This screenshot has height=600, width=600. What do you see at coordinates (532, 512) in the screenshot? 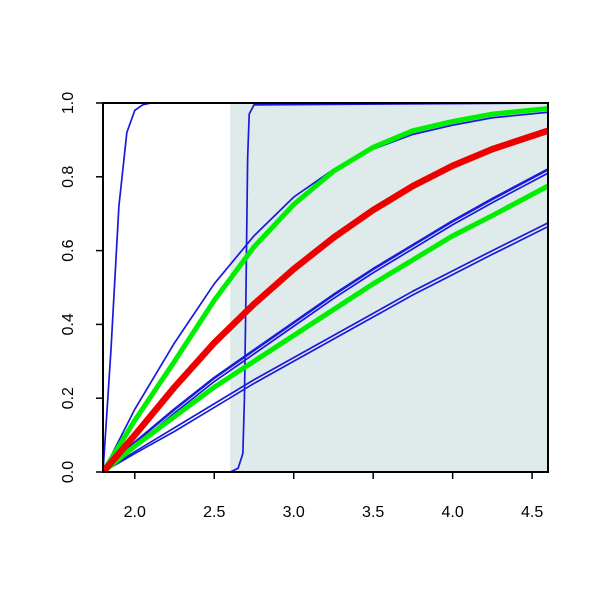
I see `x-tick-label: 4.5` at bounding box center [532, 512].